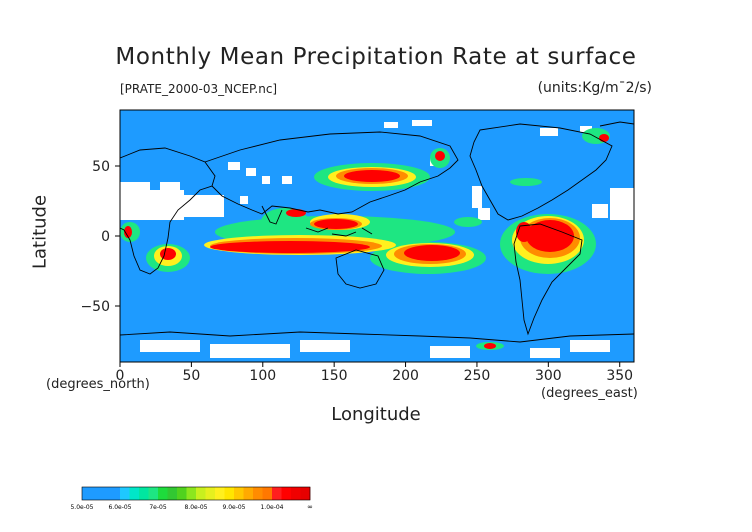  Describe the element at coordinates (310, 507) in the screenshot. I see `colorbar-end-label: ∞` at that location.